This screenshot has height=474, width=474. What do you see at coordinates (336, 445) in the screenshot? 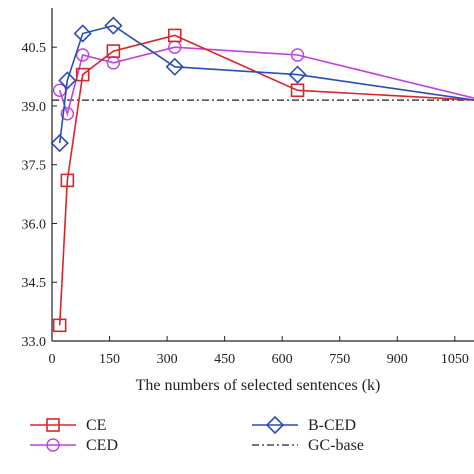
I see `legend-label-gc-base: GC-base` at bounding box center [336, 445].